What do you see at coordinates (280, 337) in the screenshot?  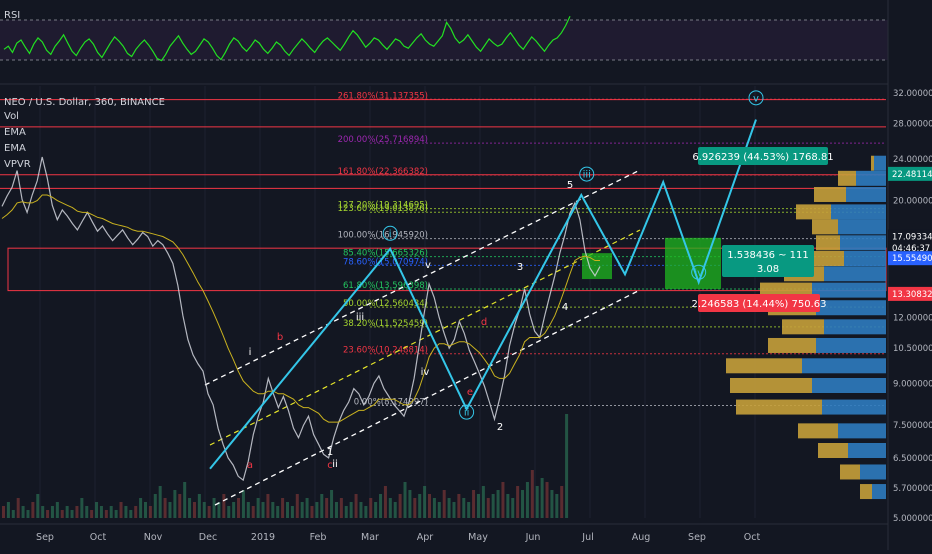 I see `wave-minor-label: b` at bounding box center [280, 337].